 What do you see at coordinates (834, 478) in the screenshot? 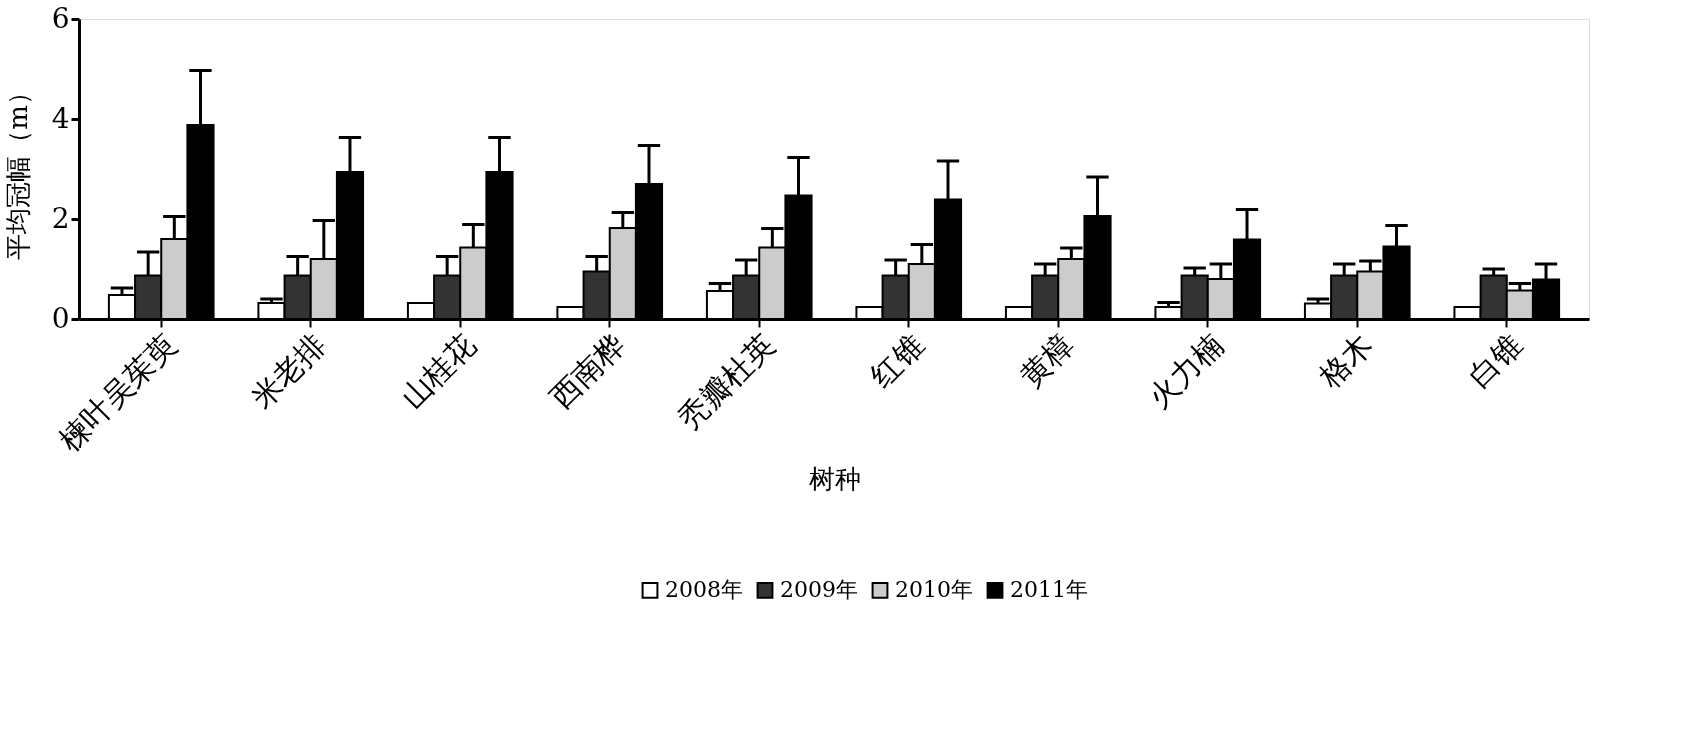
I see `x-axis-title: 树种` at bounding box center [834, 478].